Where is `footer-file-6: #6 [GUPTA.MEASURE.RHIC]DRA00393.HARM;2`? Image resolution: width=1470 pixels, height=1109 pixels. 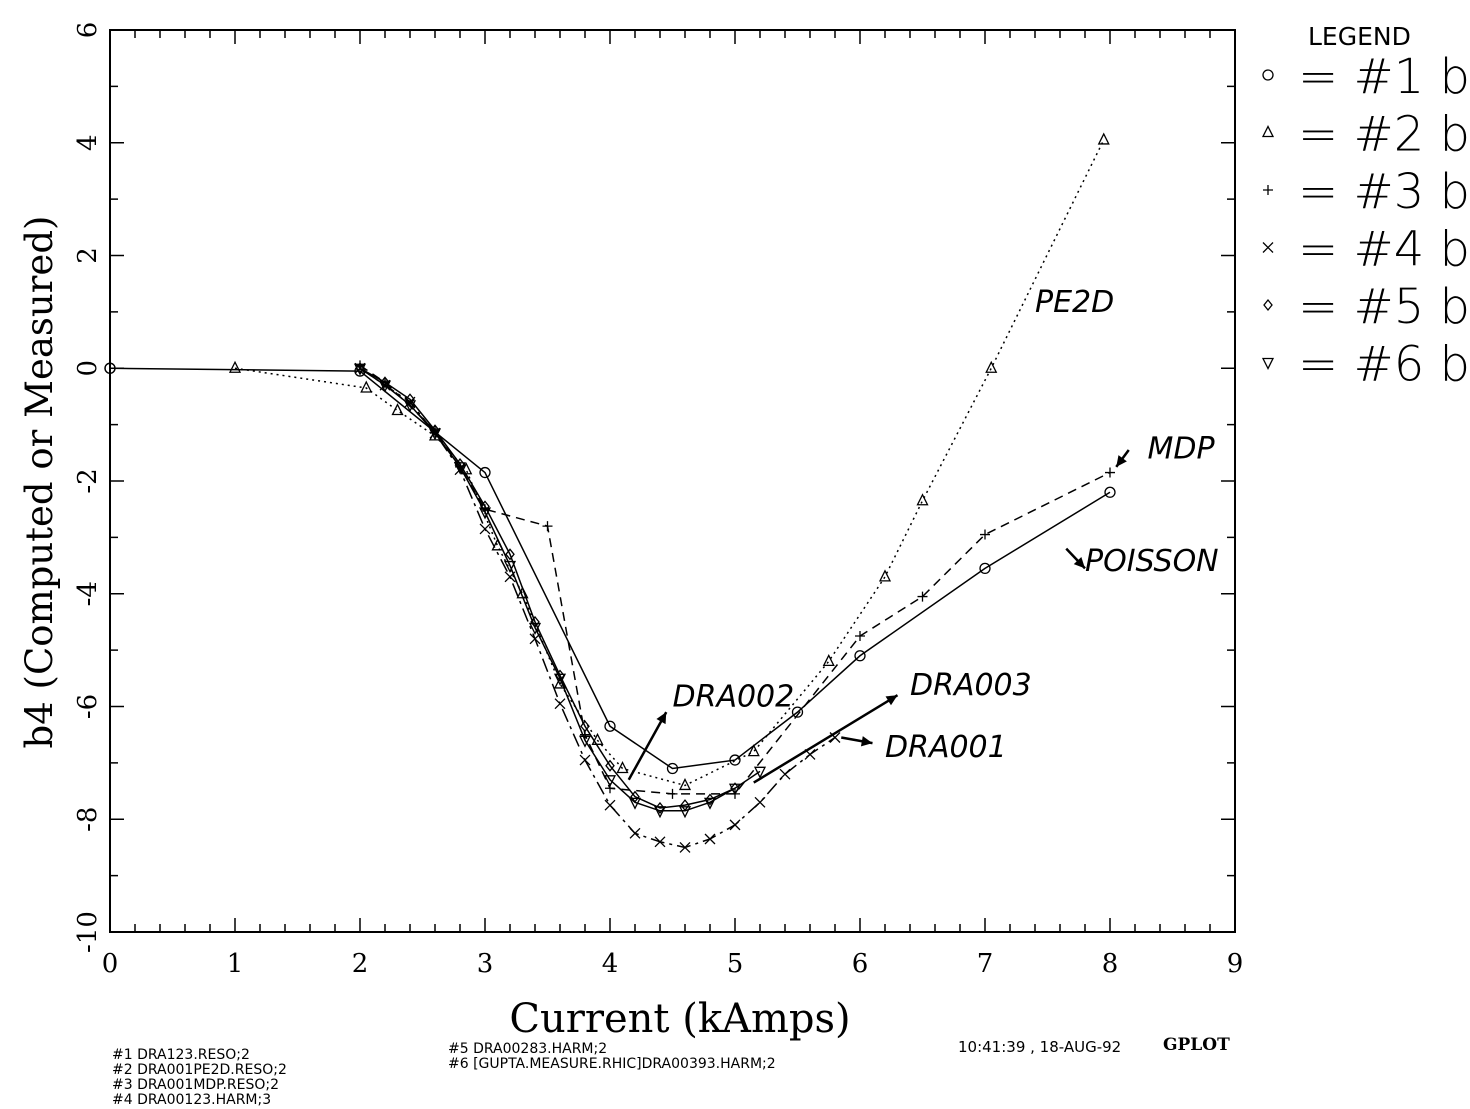
footer-file-6: #6 [GUPTA.MEASURE.RHIC]DRA00393.HARM;2 is located at coordinates (612, 1064).